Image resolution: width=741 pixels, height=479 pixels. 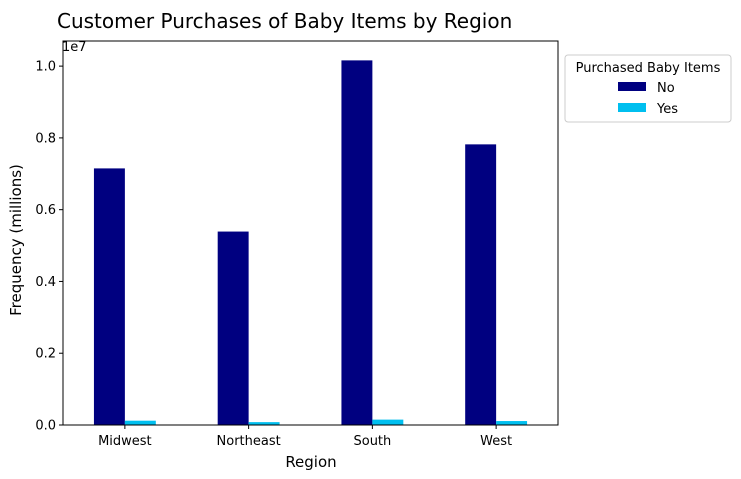 I want to click on y-tick-label: 0.6, so click(x=45, y=210).